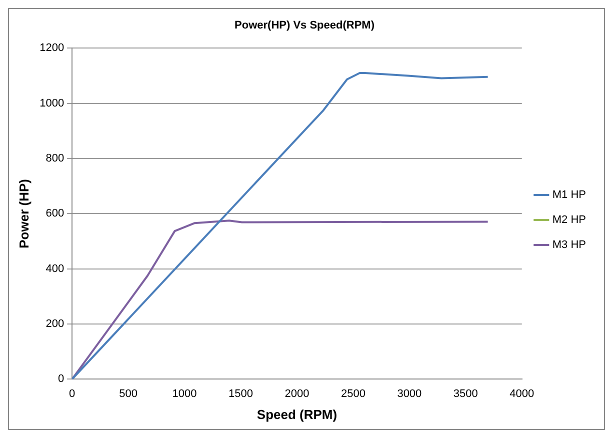 The height and width of the screenshot is (438, 613). Describe the element at coordinates (569, 195) in the screenshot. I see `legend-label: M1 HP` at that location.